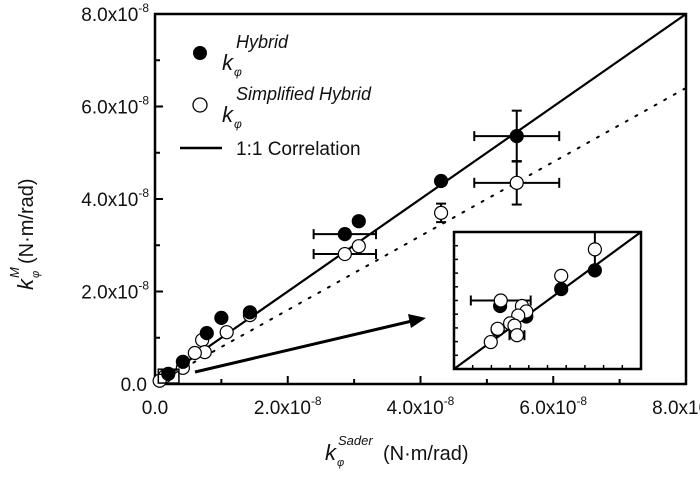 The image size is (700, 482). Describe the element at coordinates (200, 53) in the screenshot. I see `legend-filled-marker` at that location.